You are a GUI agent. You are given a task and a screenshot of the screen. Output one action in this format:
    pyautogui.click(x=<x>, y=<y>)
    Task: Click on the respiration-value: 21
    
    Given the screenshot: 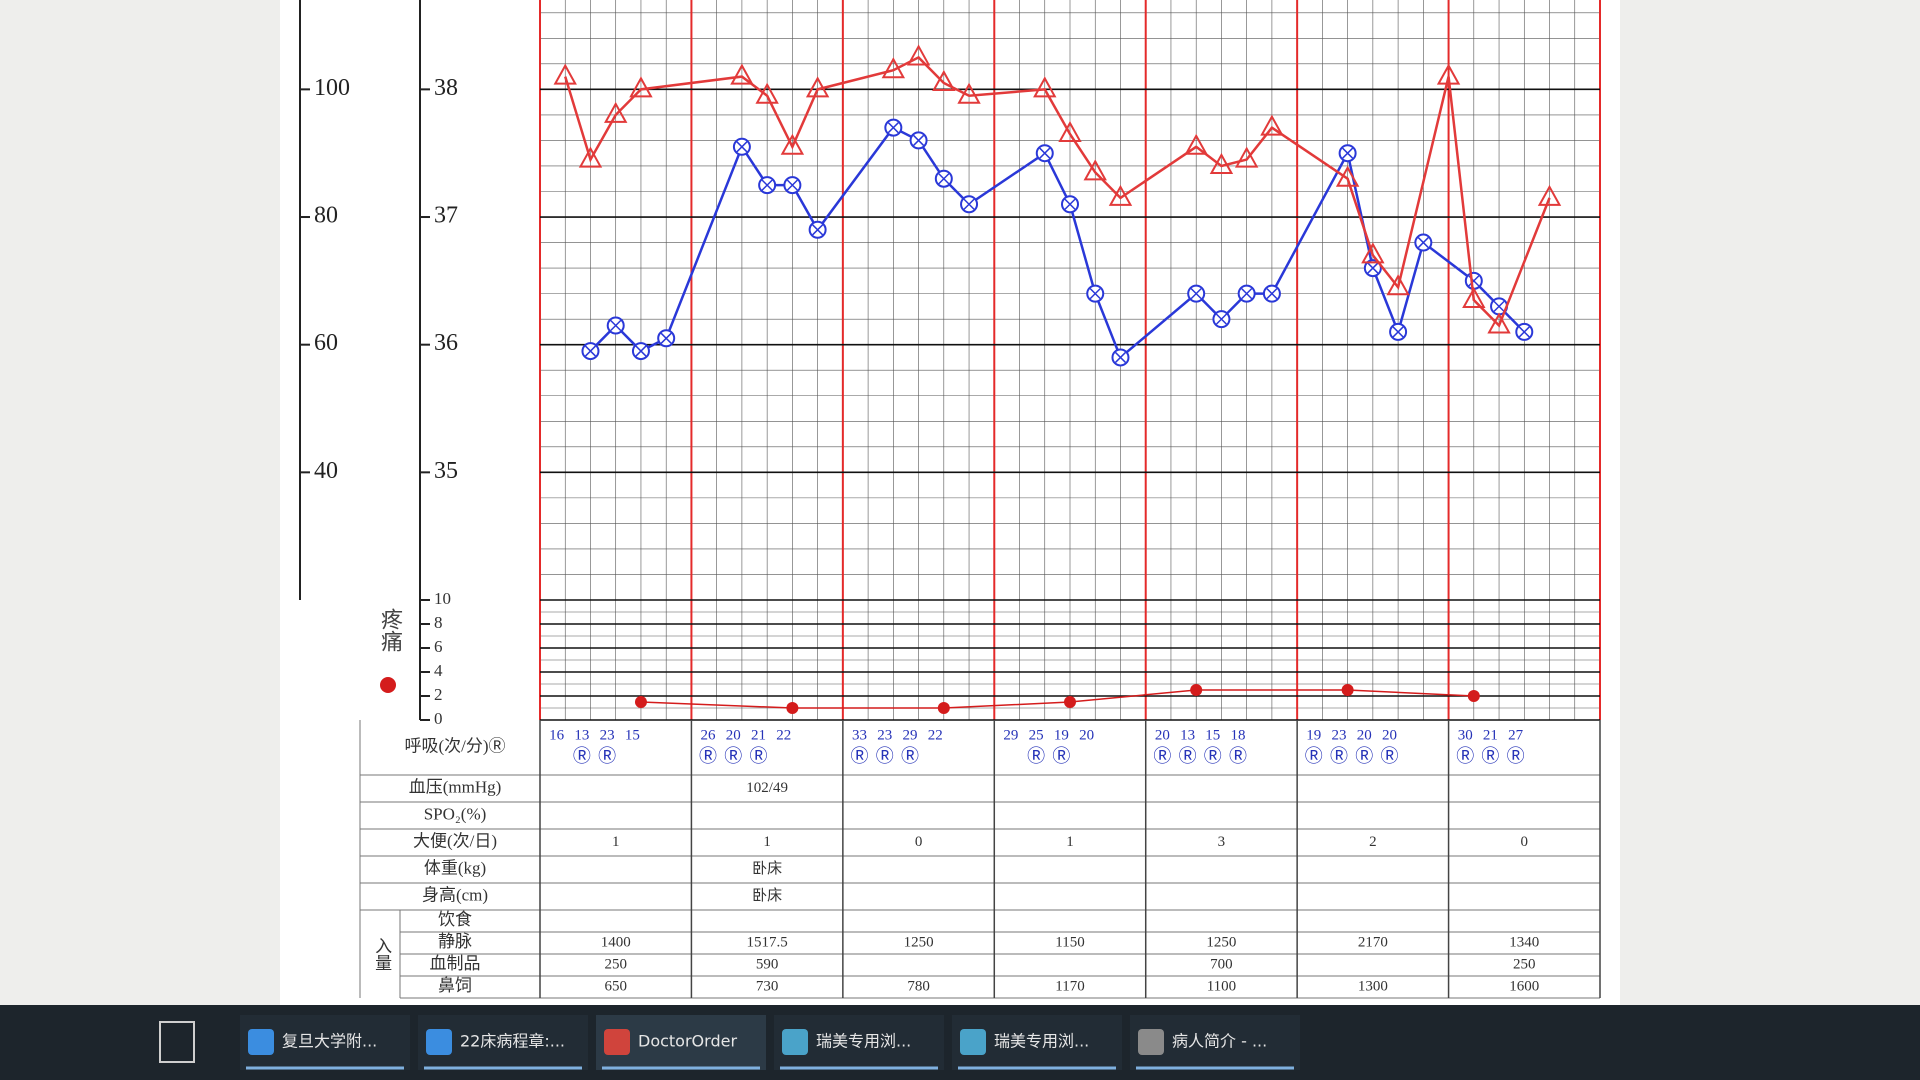 What is the action you would take?
    pyautogui.click(x=758, y=735)
    